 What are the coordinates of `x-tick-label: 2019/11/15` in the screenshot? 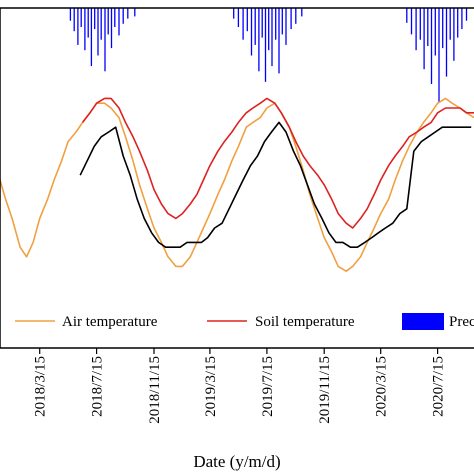 It's located at (325, 390).